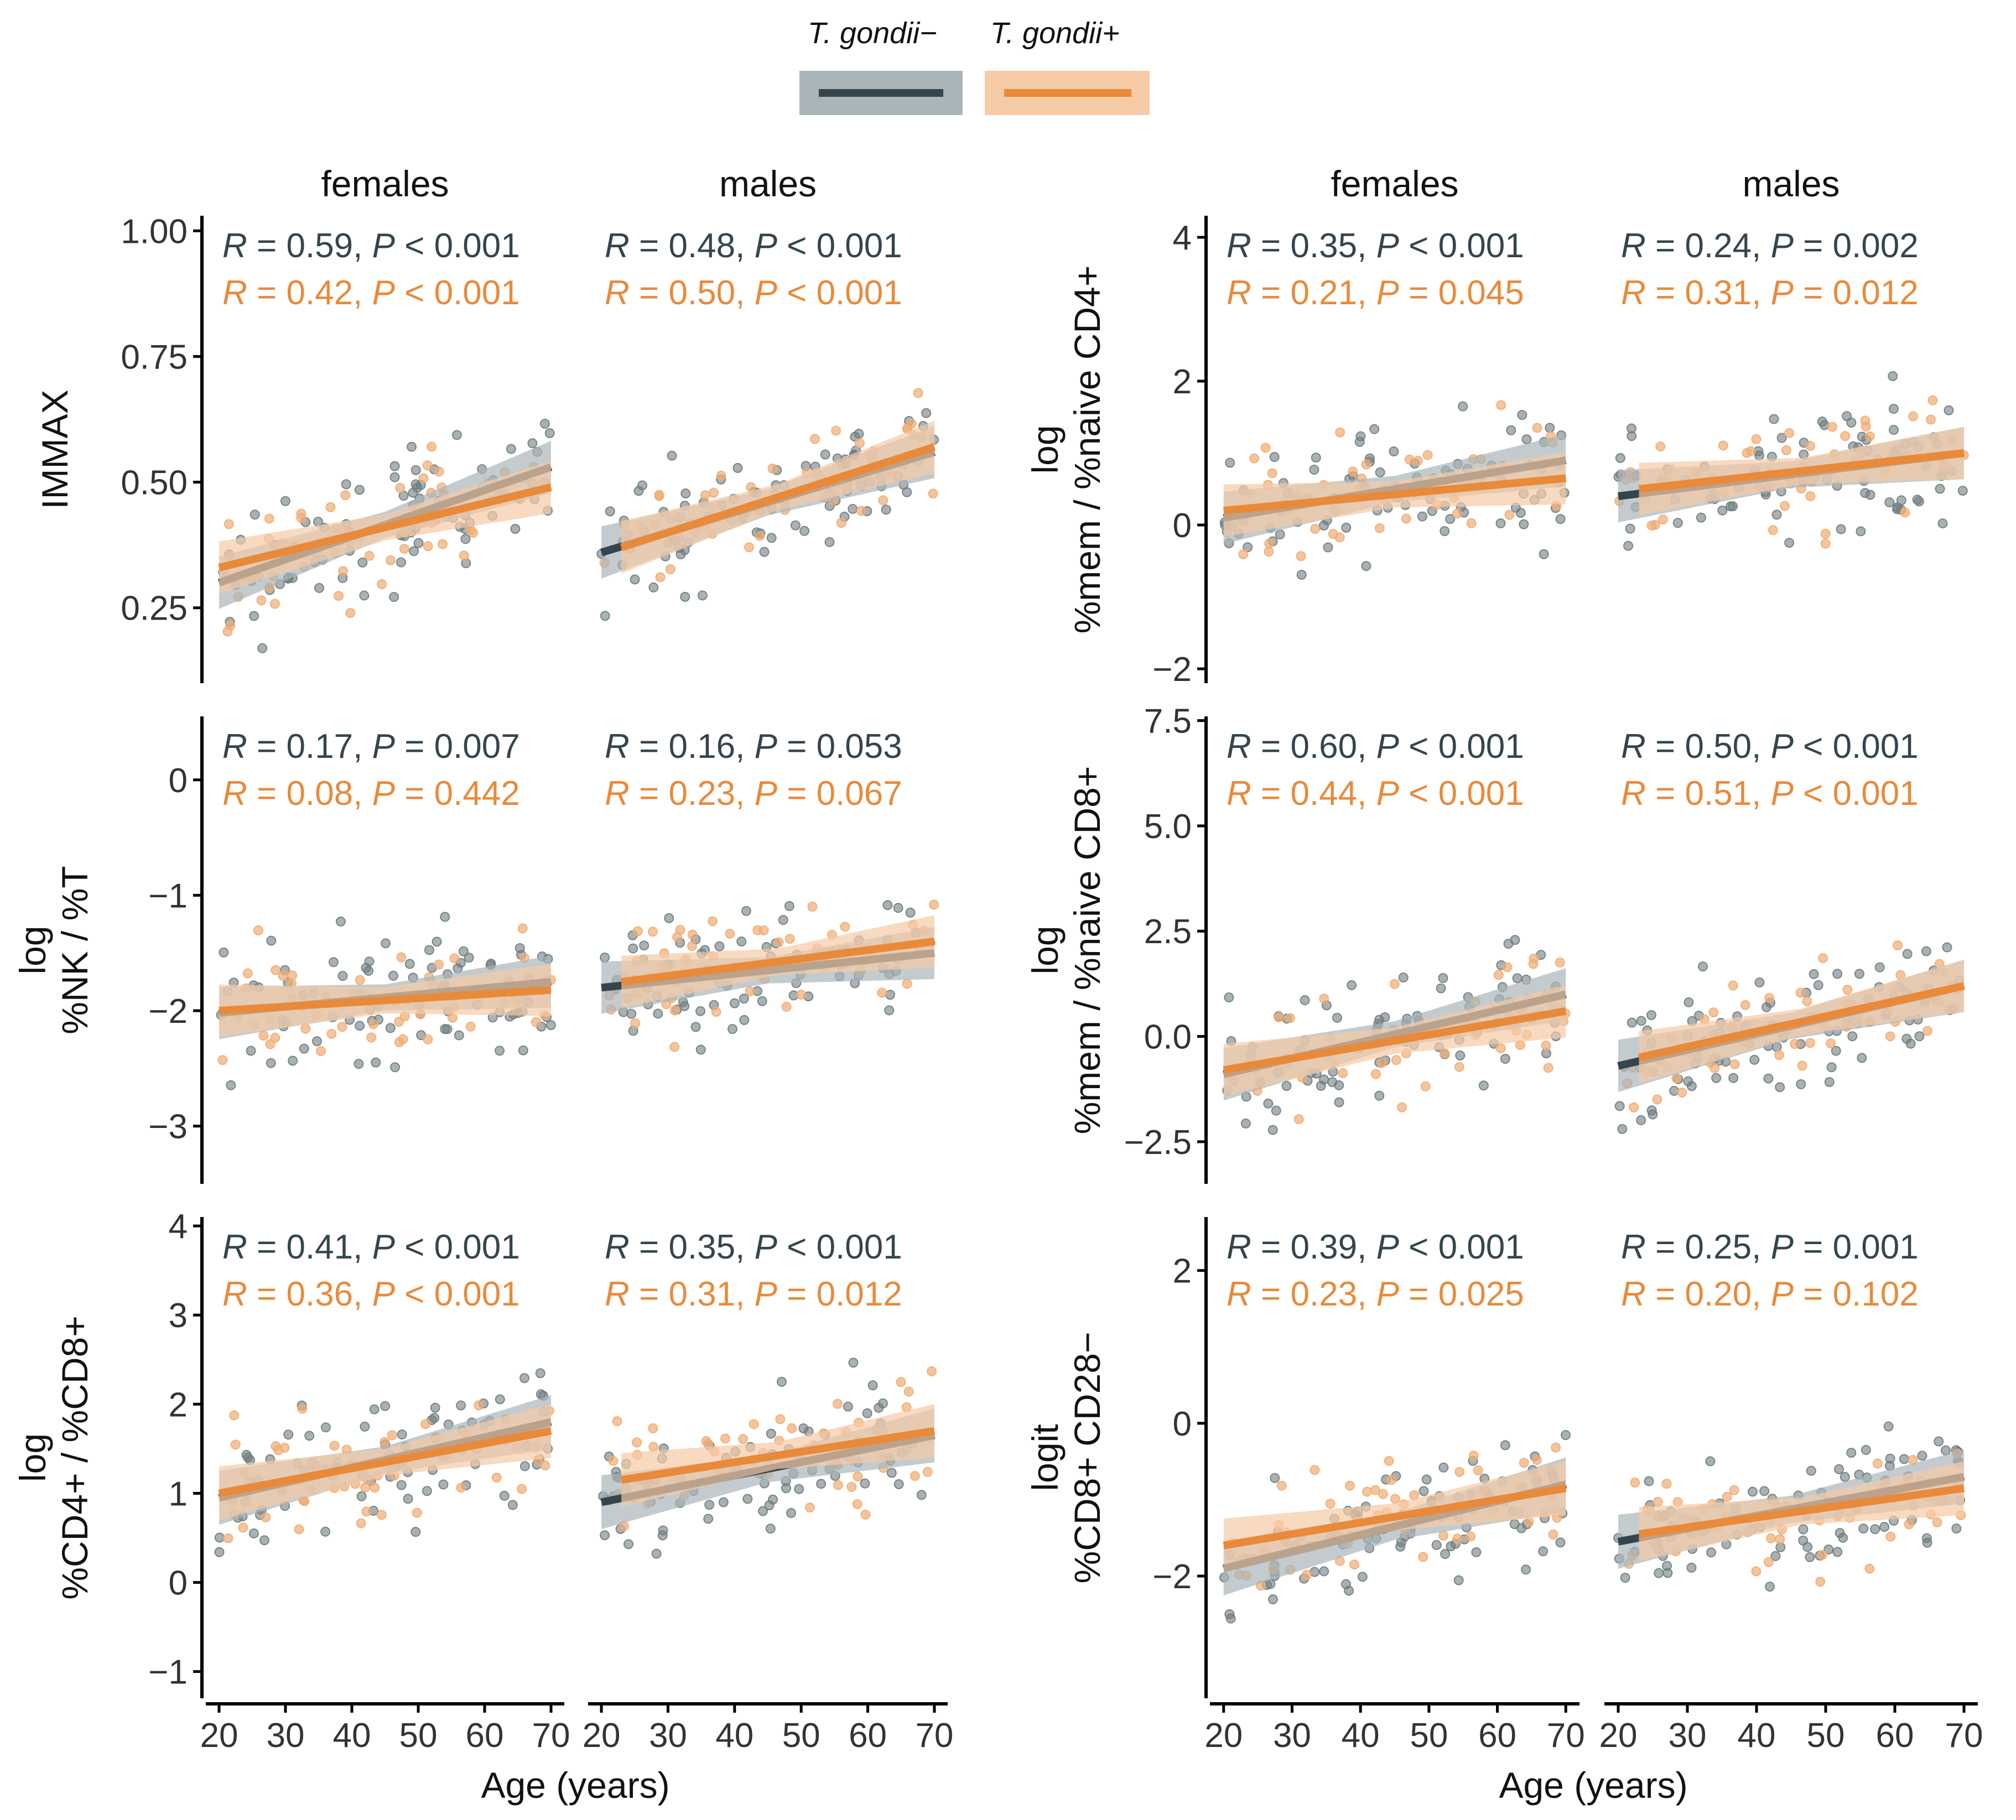 This screenshot has width=2016, height=1820. I want to click on strip-label-males: males, so click(768, 183).